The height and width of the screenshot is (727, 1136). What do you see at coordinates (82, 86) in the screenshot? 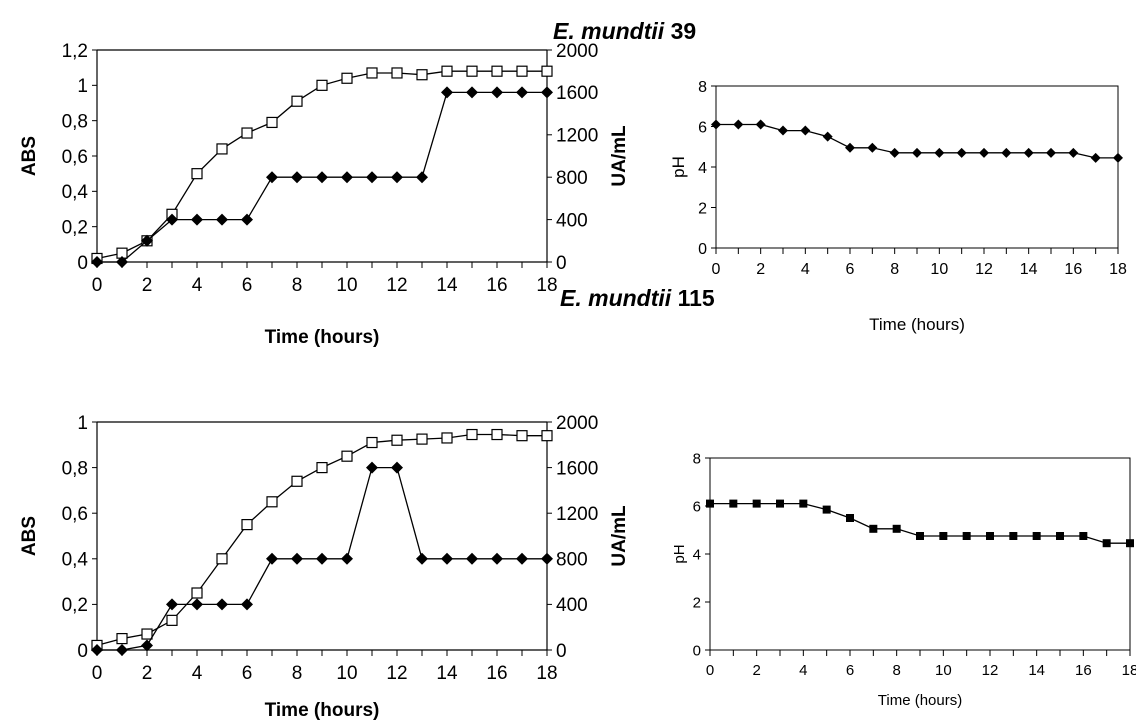
I see `y-tick-label: 1` at bounding box center [82, 86].